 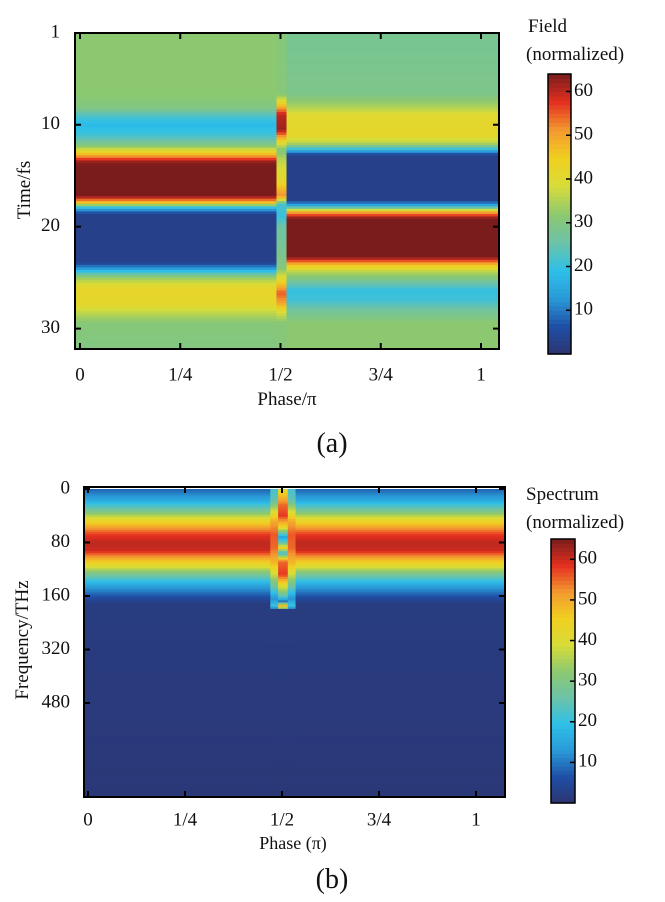 I want to click on colorbar-tick-label: 20, so click(x=587, y=720).